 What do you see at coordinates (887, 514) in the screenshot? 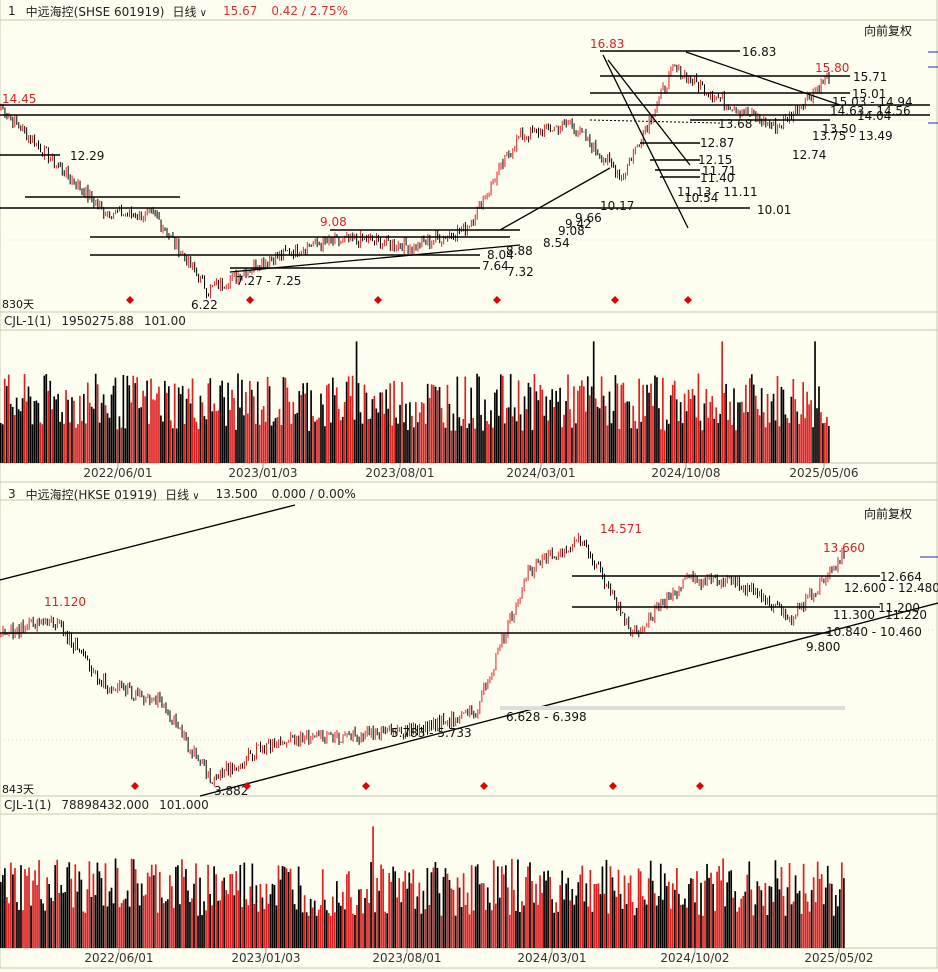
I see `panel2-adjust-button: 向前复权` at bounding box center [887, 514].